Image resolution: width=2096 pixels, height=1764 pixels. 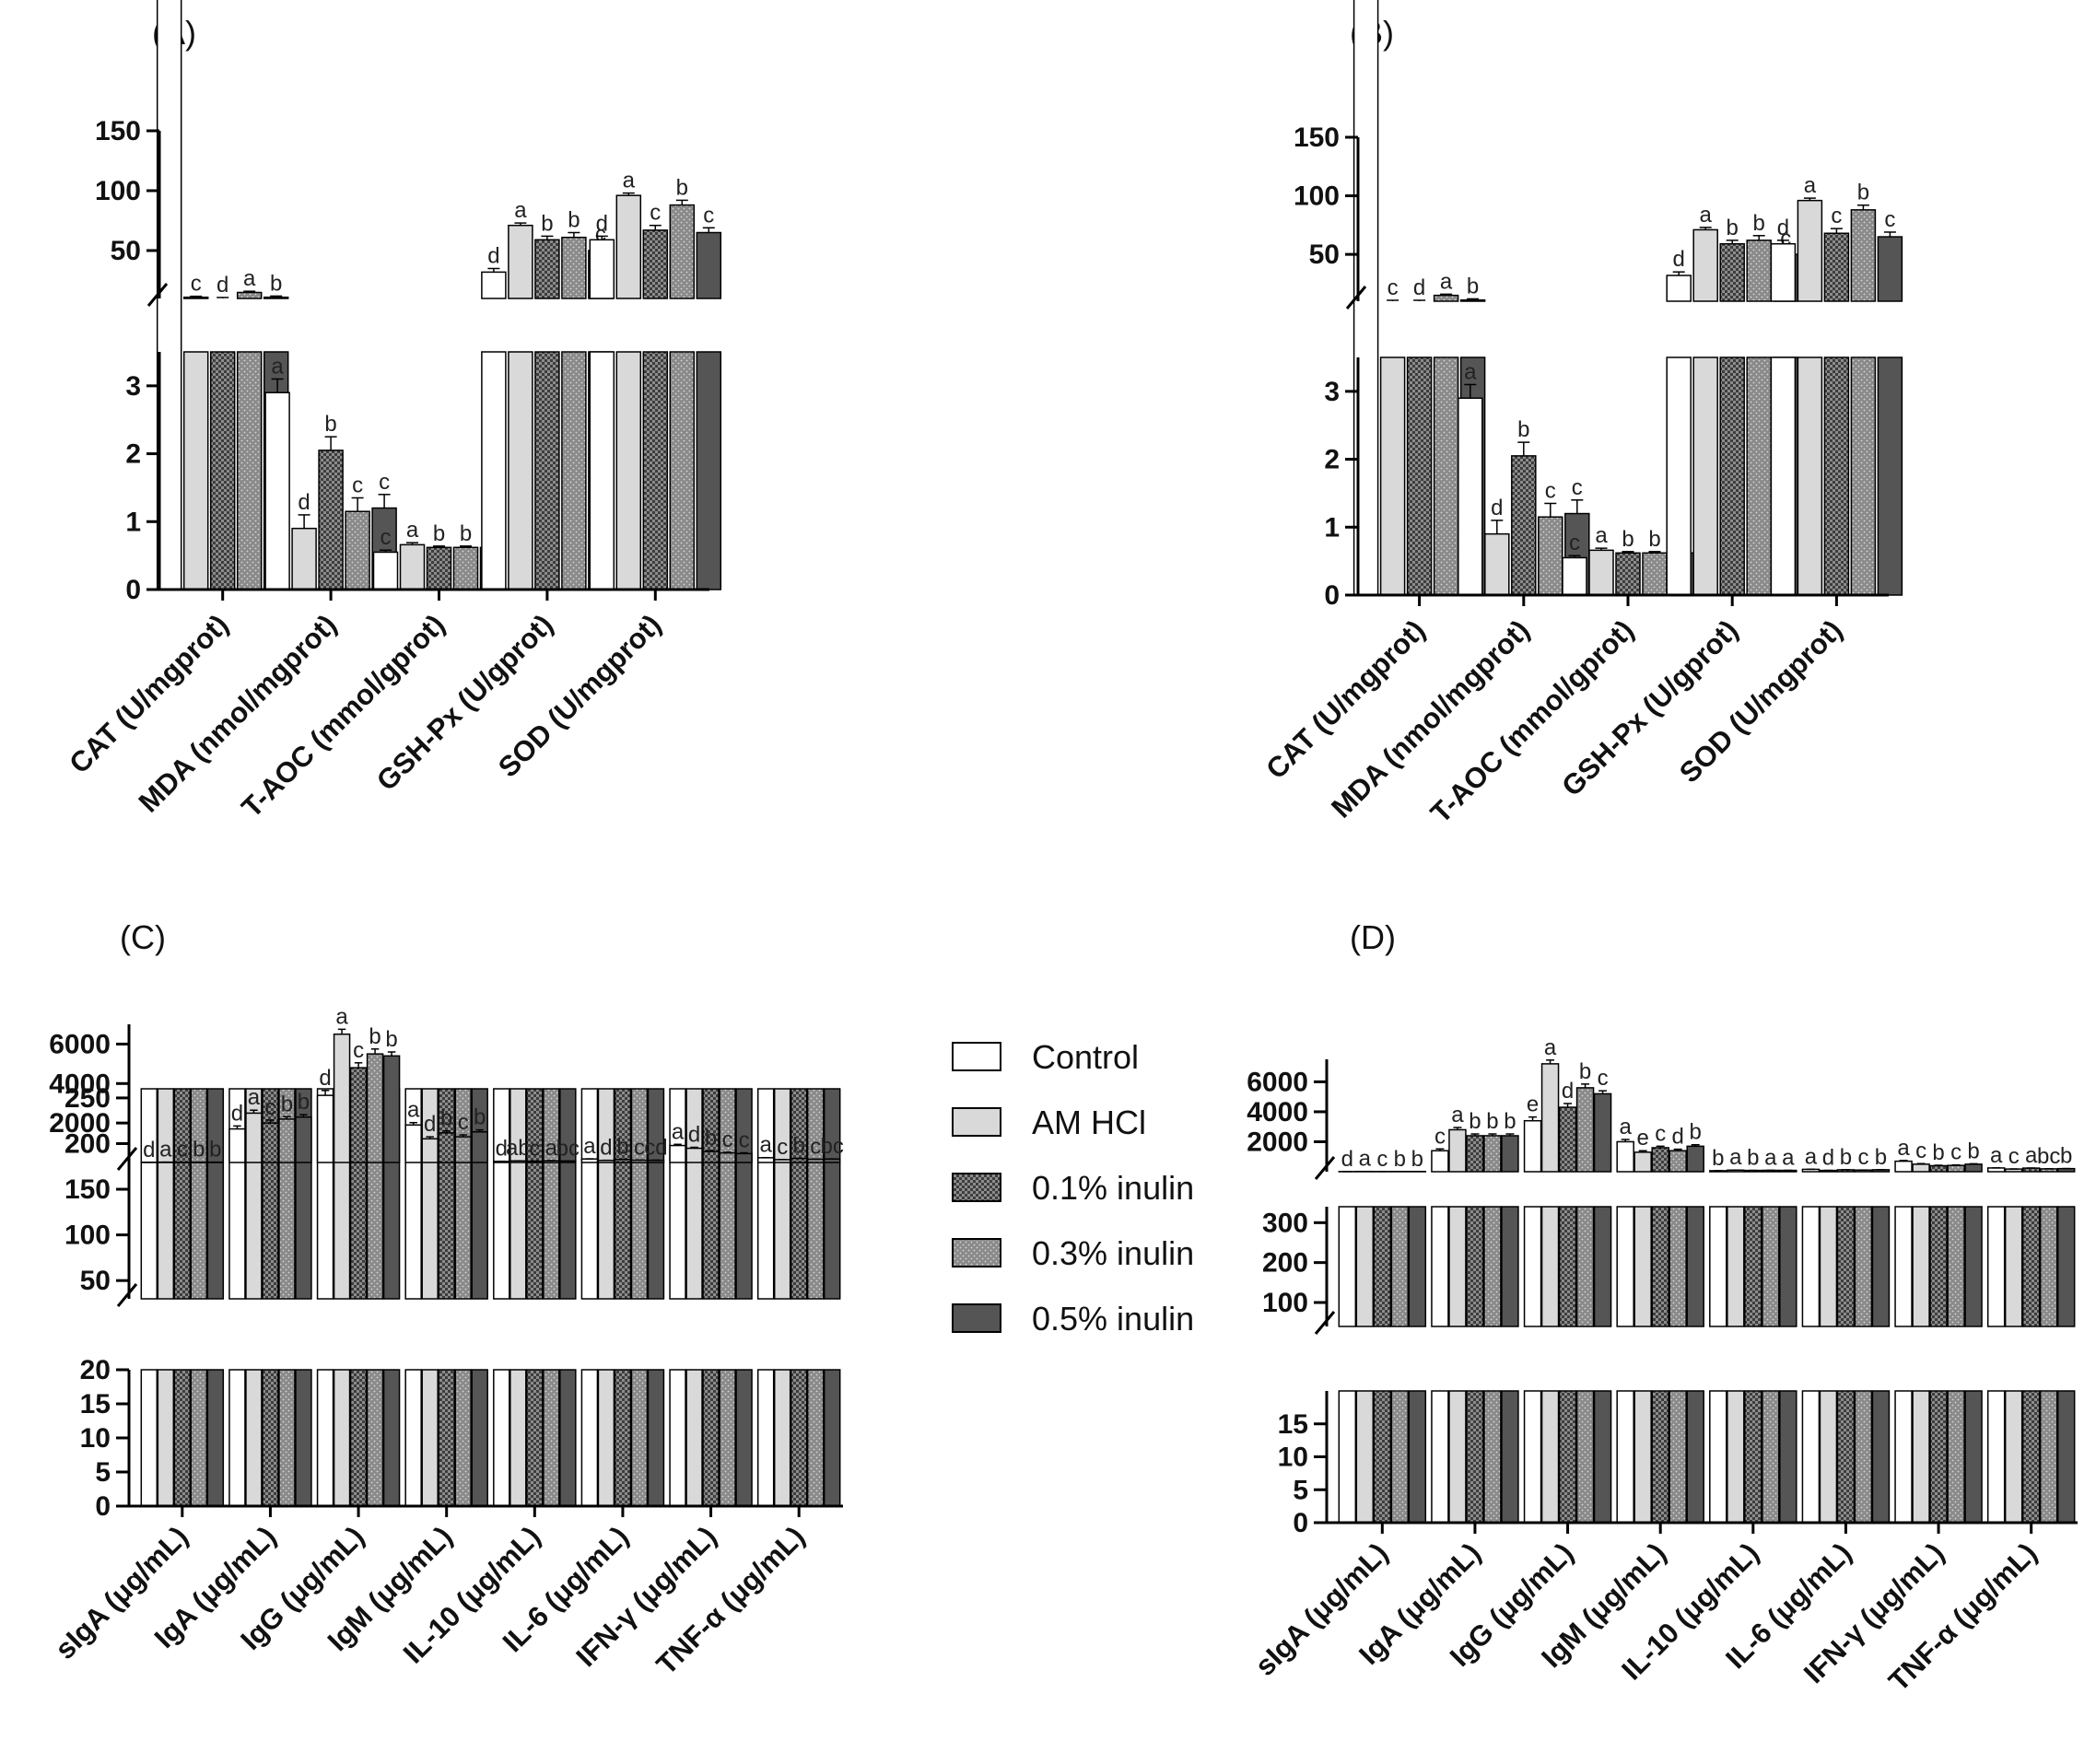 I want to click on legend-item-control: Control, so click(x=1045, y=1057).